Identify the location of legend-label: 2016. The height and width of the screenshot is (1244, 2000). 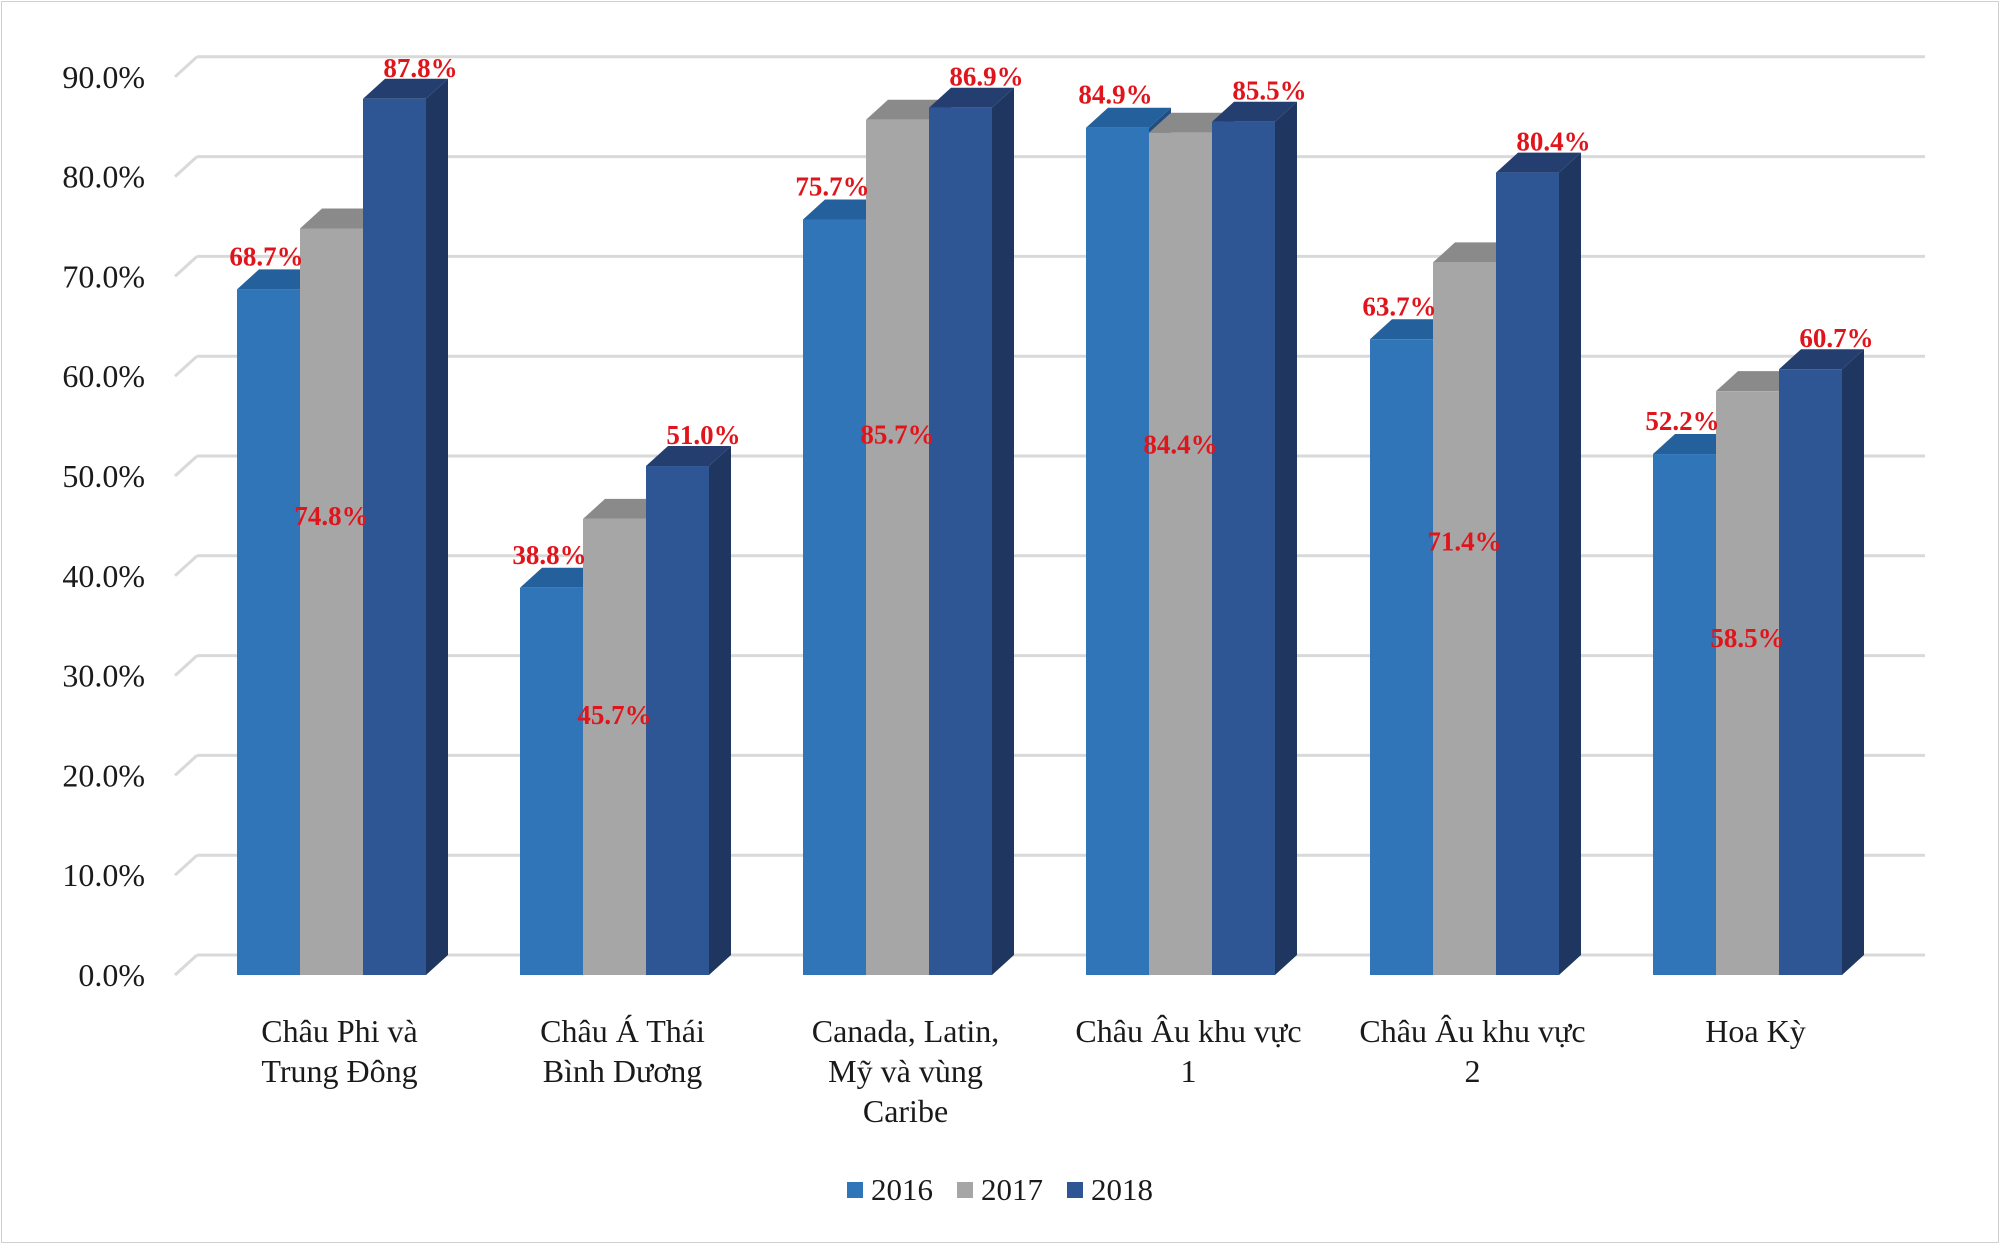
(902, 1189).